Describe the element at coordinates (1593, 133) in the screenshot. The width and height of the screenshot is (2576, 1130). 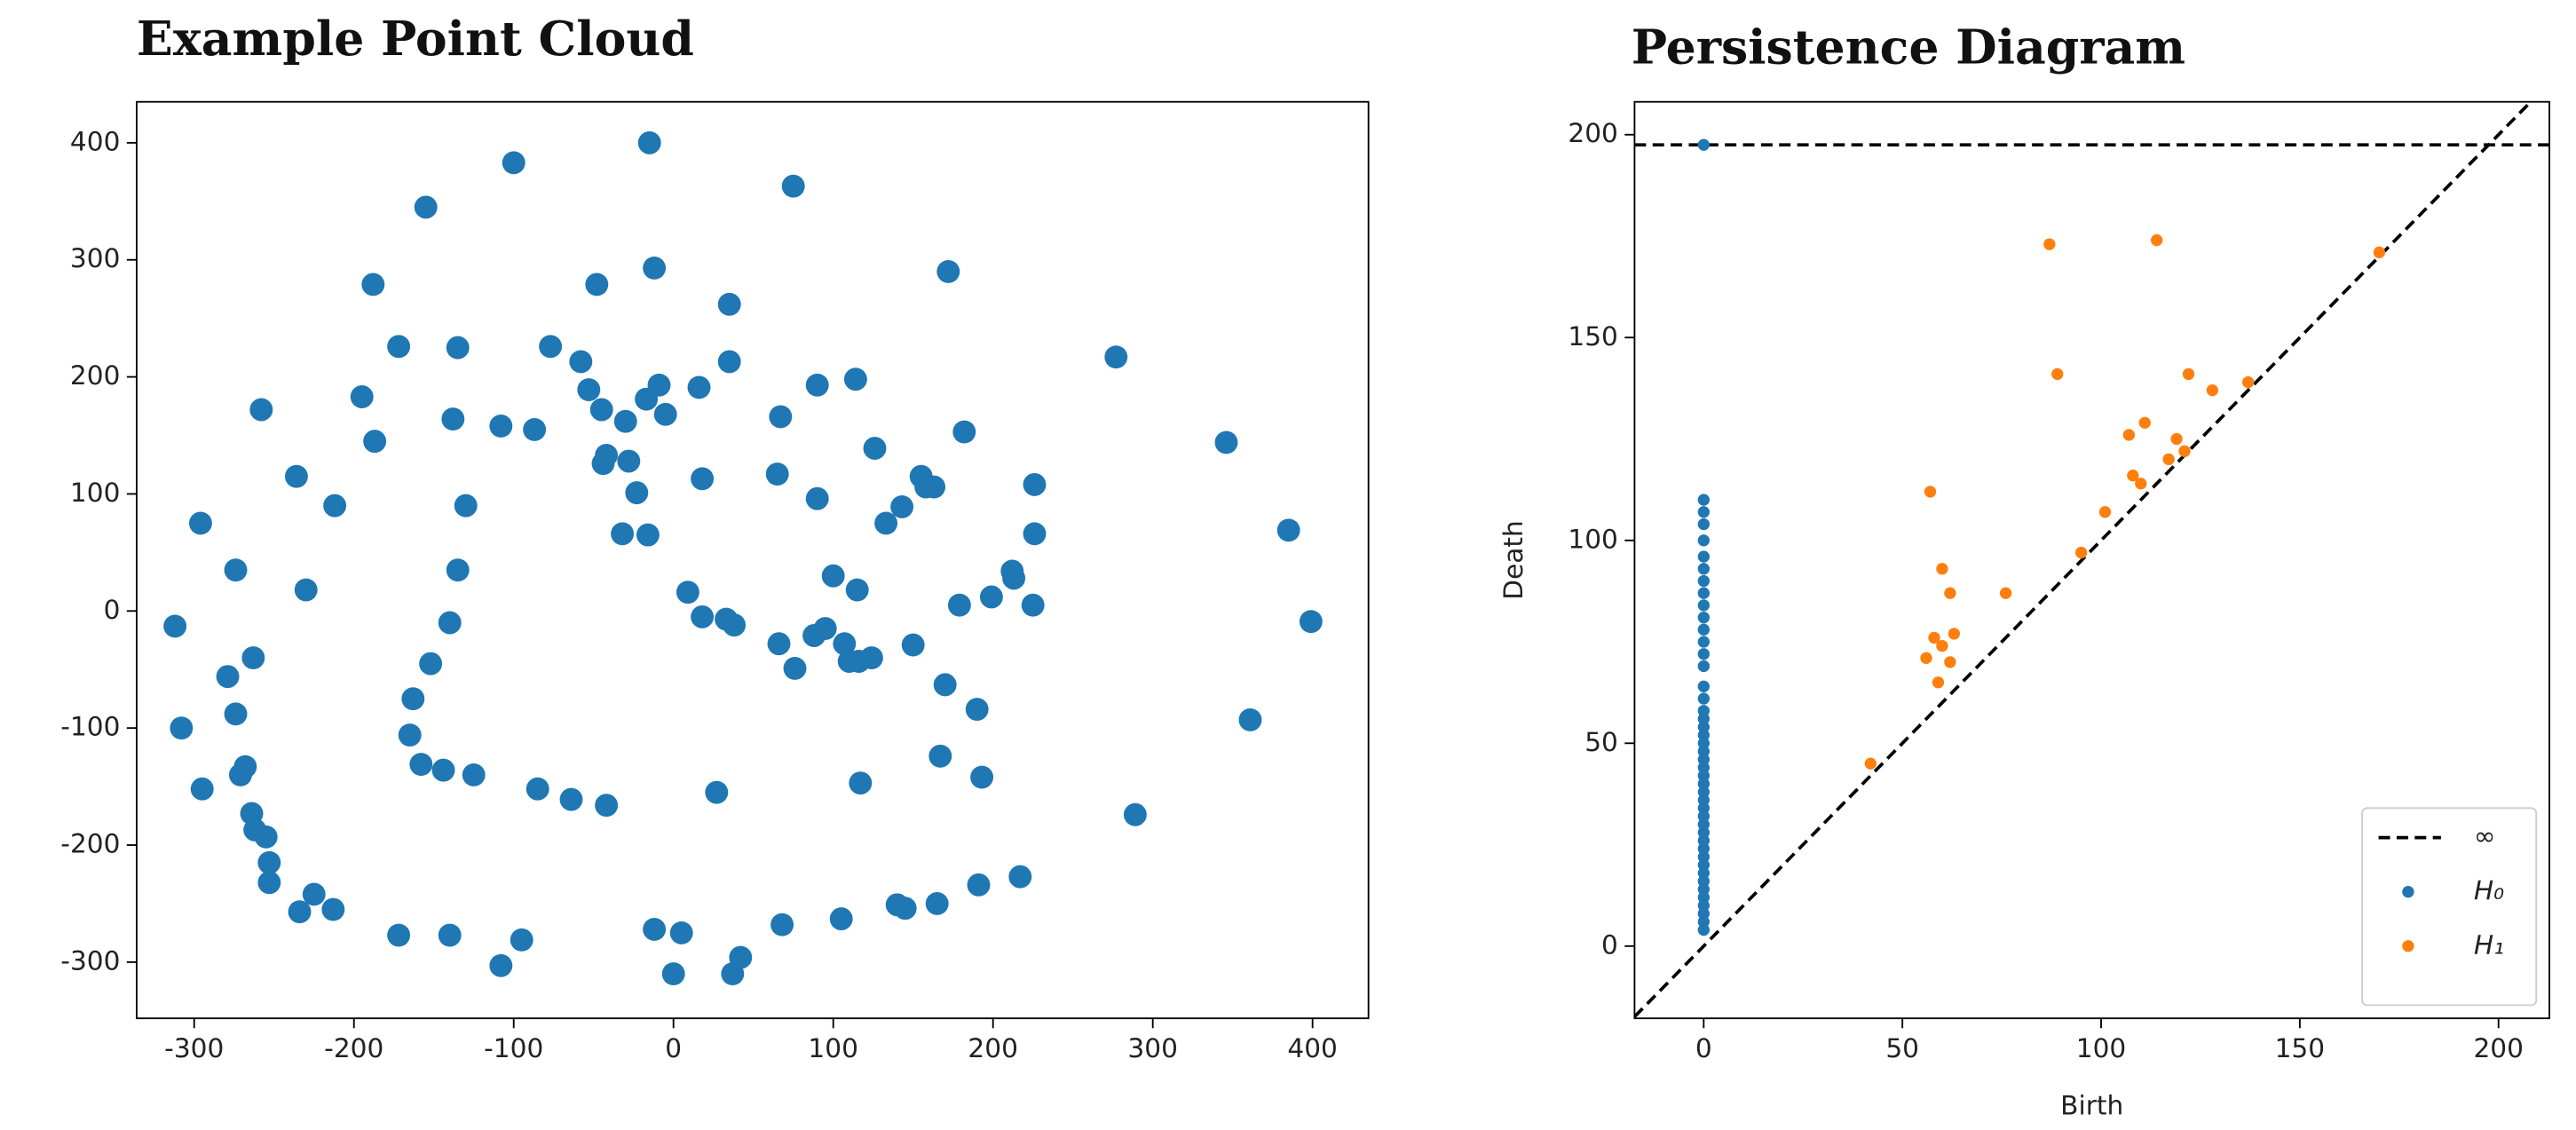
I see `y-tick-label: 200` at that location.